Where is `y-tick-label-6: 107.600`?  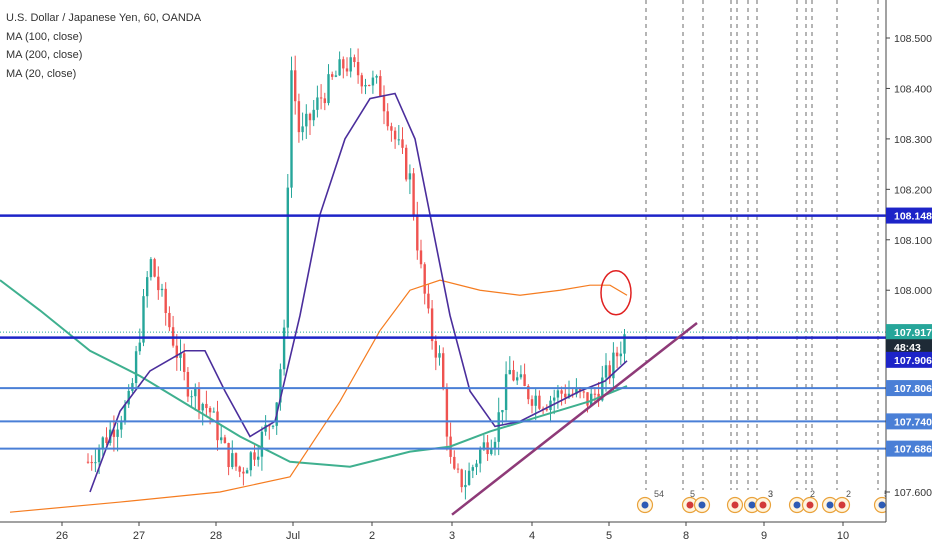
y-tick-label-6: 107.600 is located at coordinates (913, 493).